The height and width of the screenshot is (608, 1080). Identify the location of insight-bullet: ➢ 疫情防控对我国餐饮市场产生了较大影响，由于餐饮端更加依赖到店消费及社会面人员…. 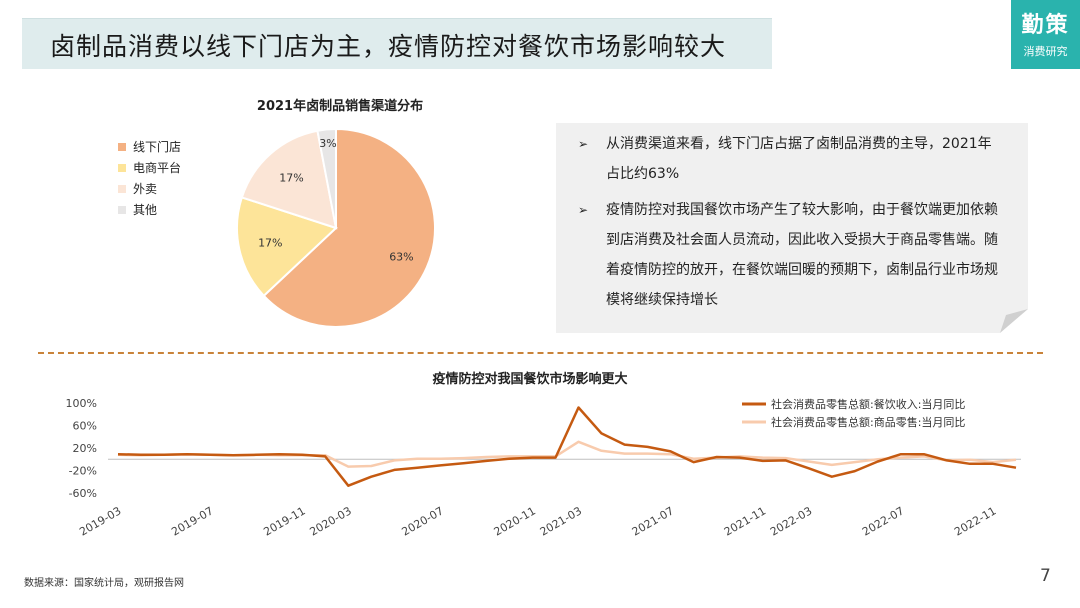
(788, 255).